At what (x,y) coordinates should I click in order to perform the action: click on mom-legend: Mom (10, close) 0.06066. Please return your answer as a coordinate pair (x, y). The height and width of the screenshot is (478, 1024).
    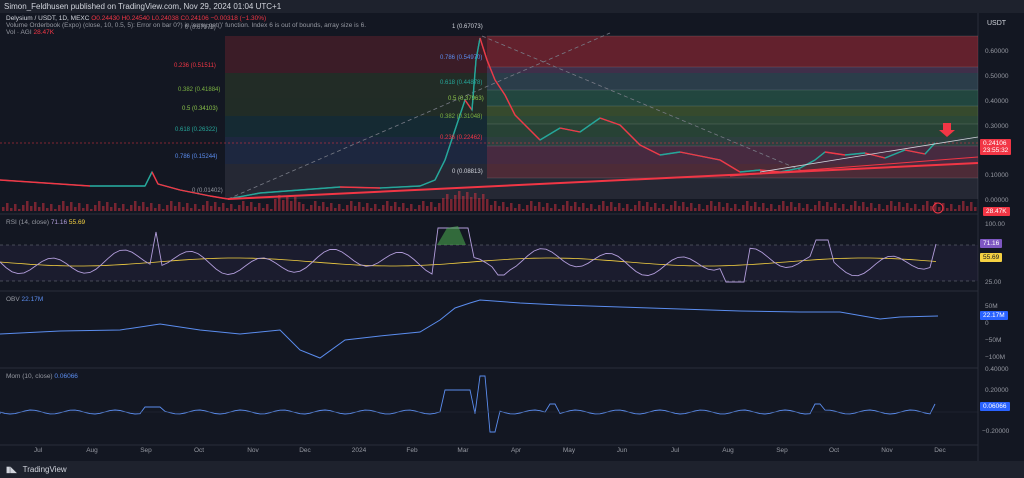
    Looking at the image, I should click on (42, 376).